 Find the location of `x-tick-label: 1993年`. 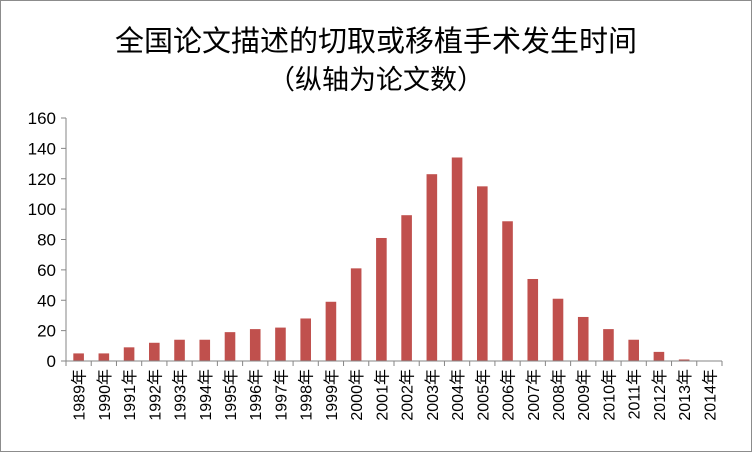

x-tick-label: 1993年 is located at coordinates (181, 395).